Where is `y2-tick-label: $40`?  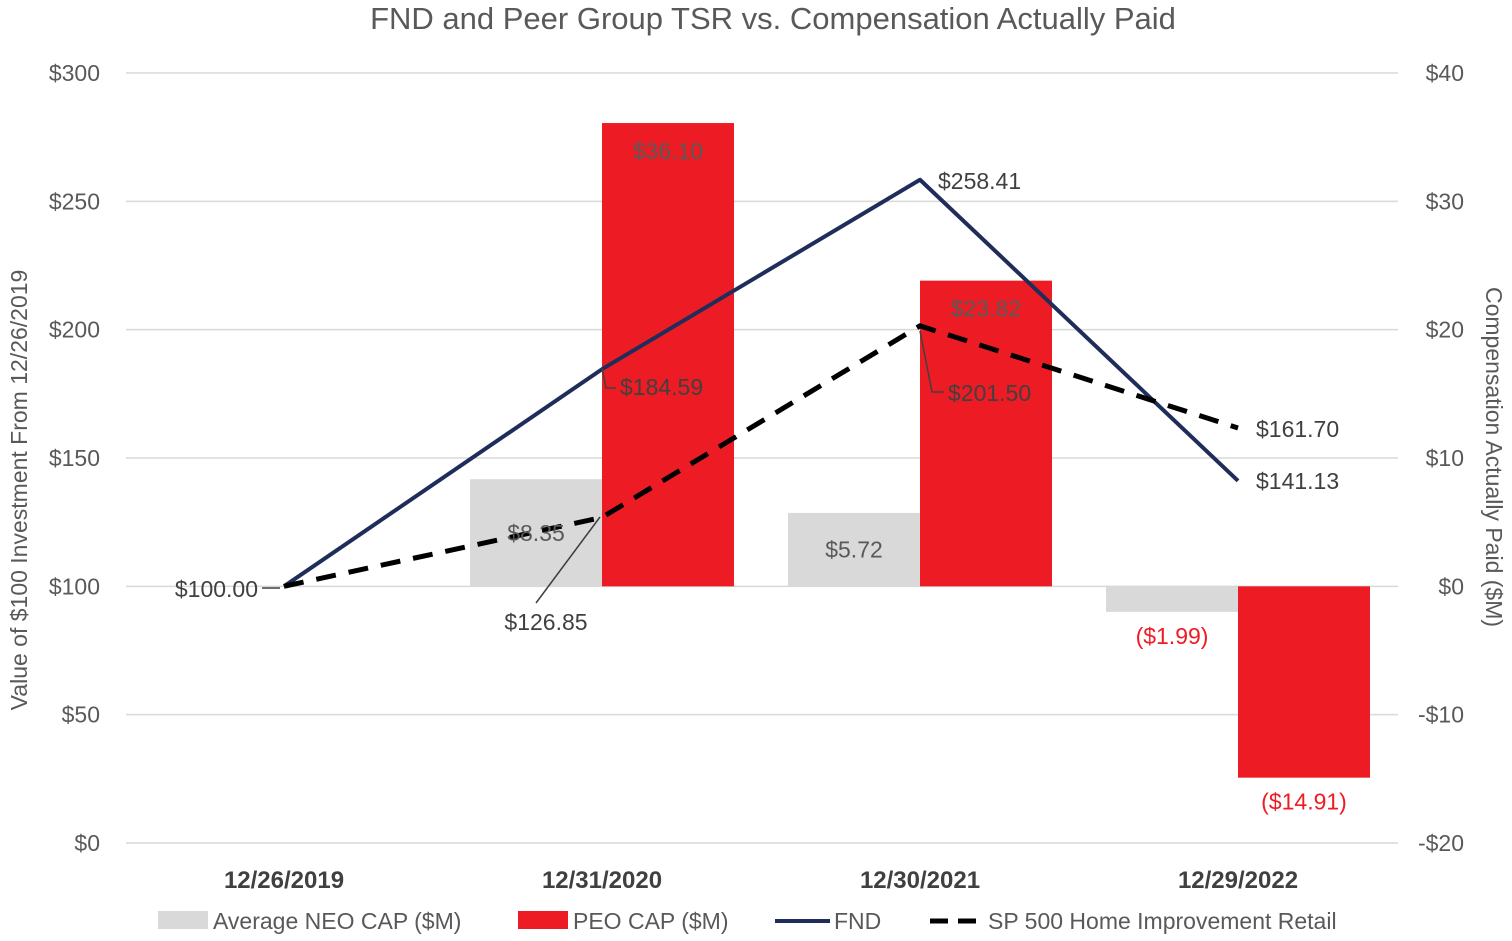
y2-tick-label: $40 is located at coordinates (1445, 73).